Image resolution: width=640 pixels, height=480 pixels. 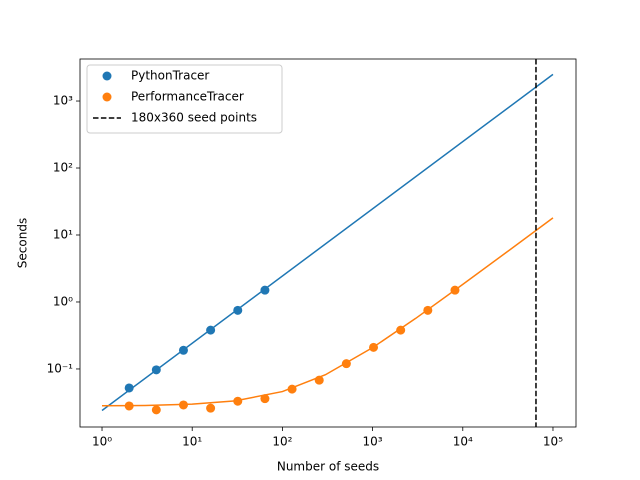 I want to click on x-tick-label: 10³, so click(x=373, y=442).